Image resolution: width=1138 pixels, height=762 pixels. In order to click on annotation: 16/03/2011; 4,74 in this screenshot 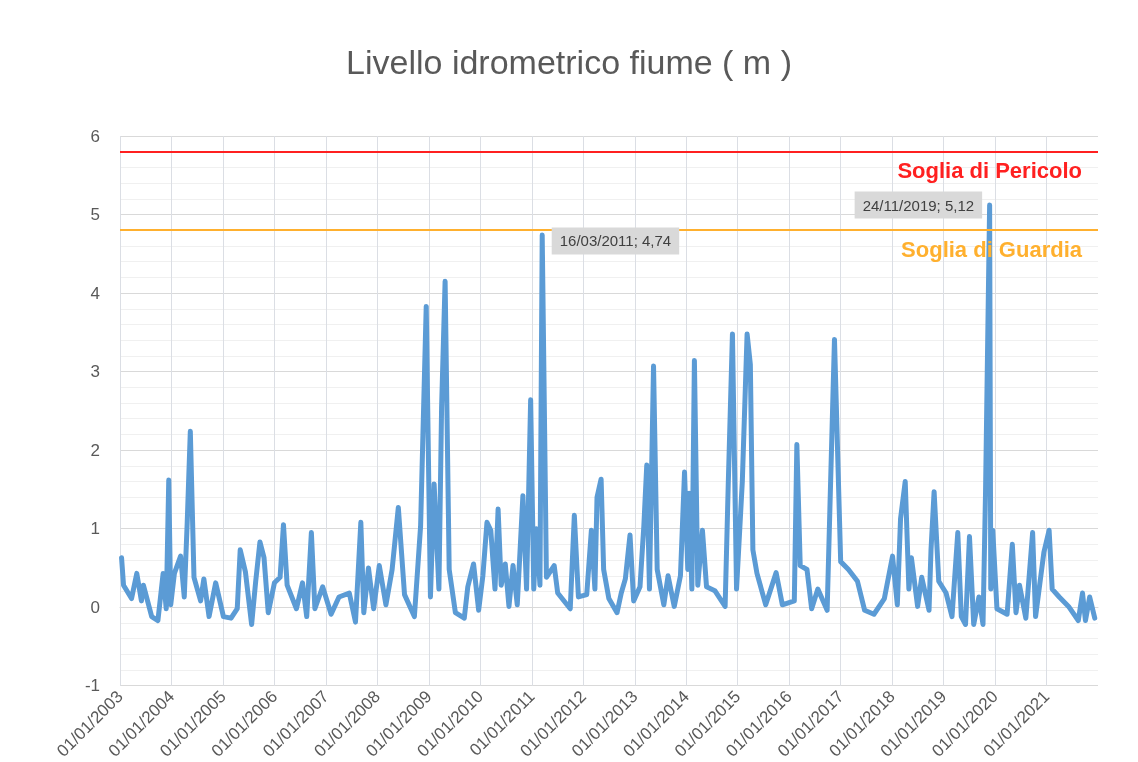, I will do `click(615, 241)`.